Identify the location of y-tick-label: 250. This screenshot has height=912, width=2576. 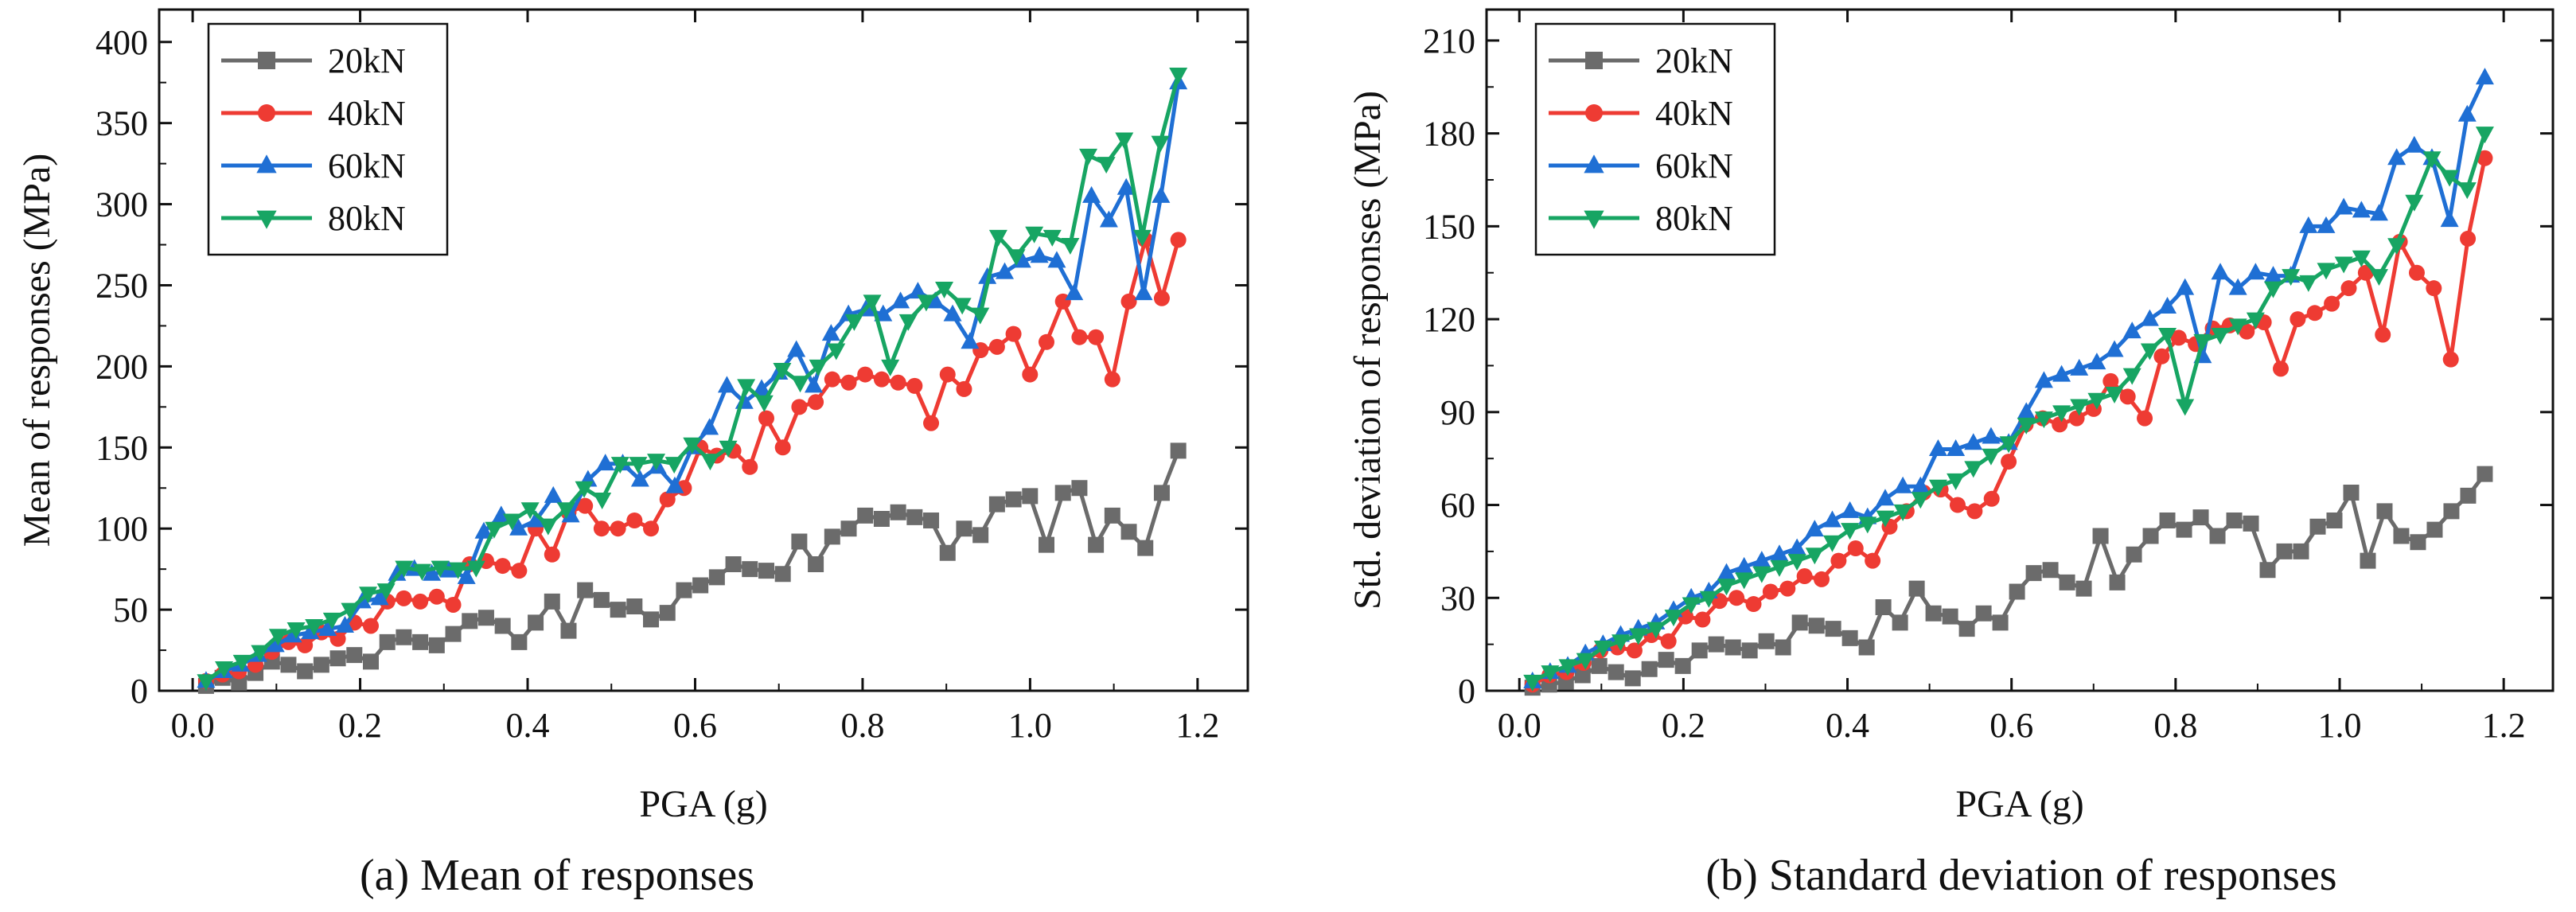
(121, 285).